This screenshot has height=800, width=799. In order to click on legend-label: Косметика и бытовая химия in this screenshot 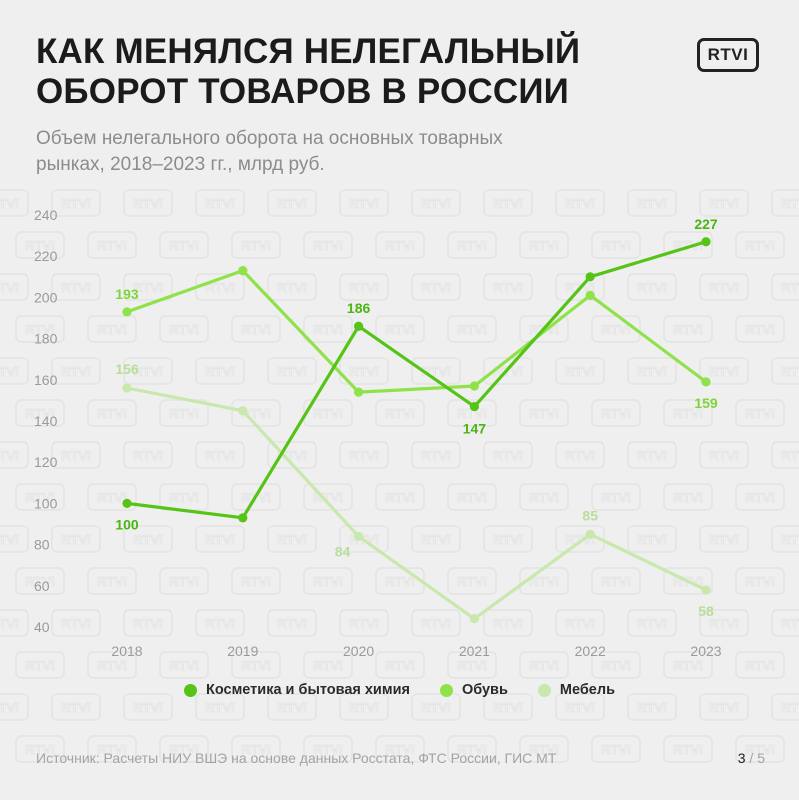, I will do `click(308, 690)`.